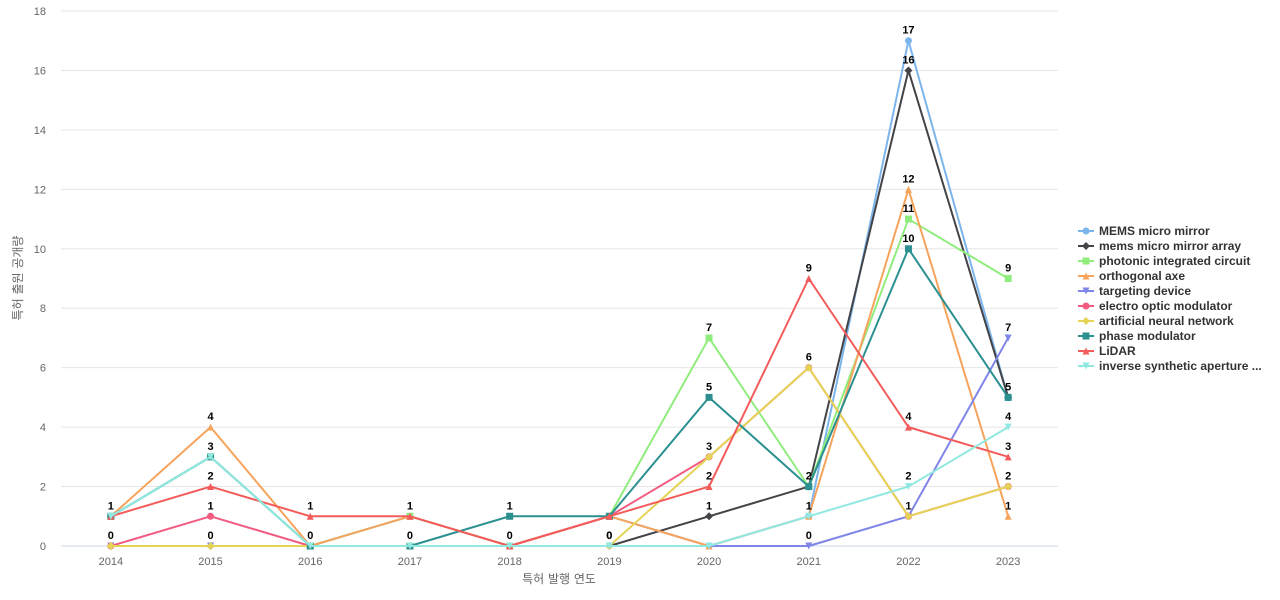  I want to click on x-tick-label: 2015, so click(210, 562).